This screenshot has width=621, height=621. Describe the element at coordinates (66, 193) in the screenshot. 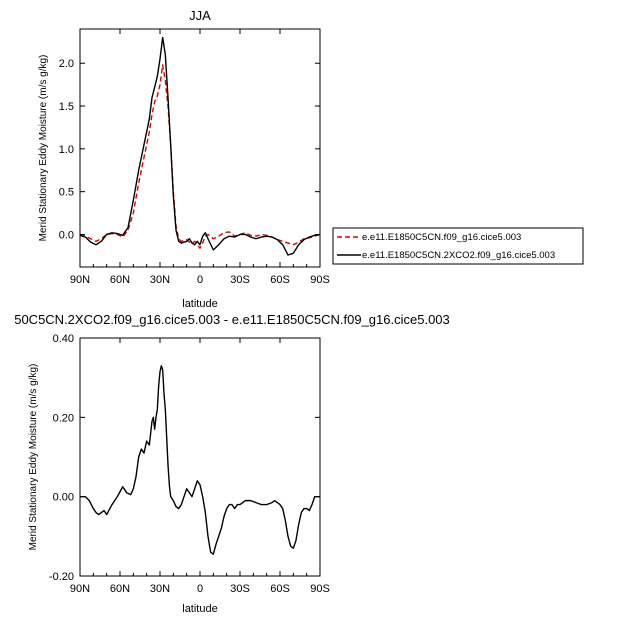

I see `top-y-tick-label: 0.5` at that location.